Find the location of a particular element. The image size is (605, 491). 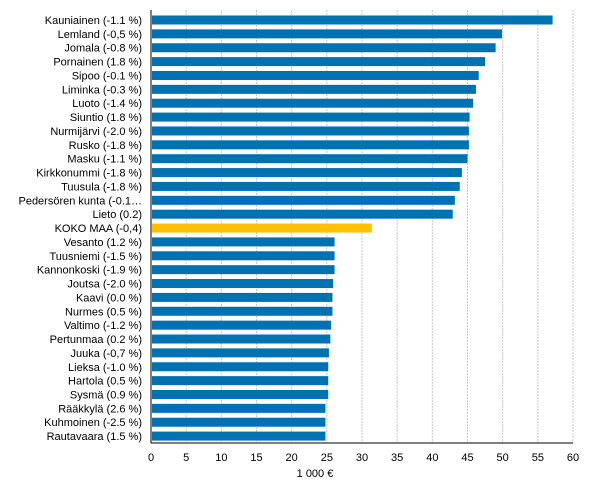

x-tick-label: 45 is located at coordinates (467, 458).